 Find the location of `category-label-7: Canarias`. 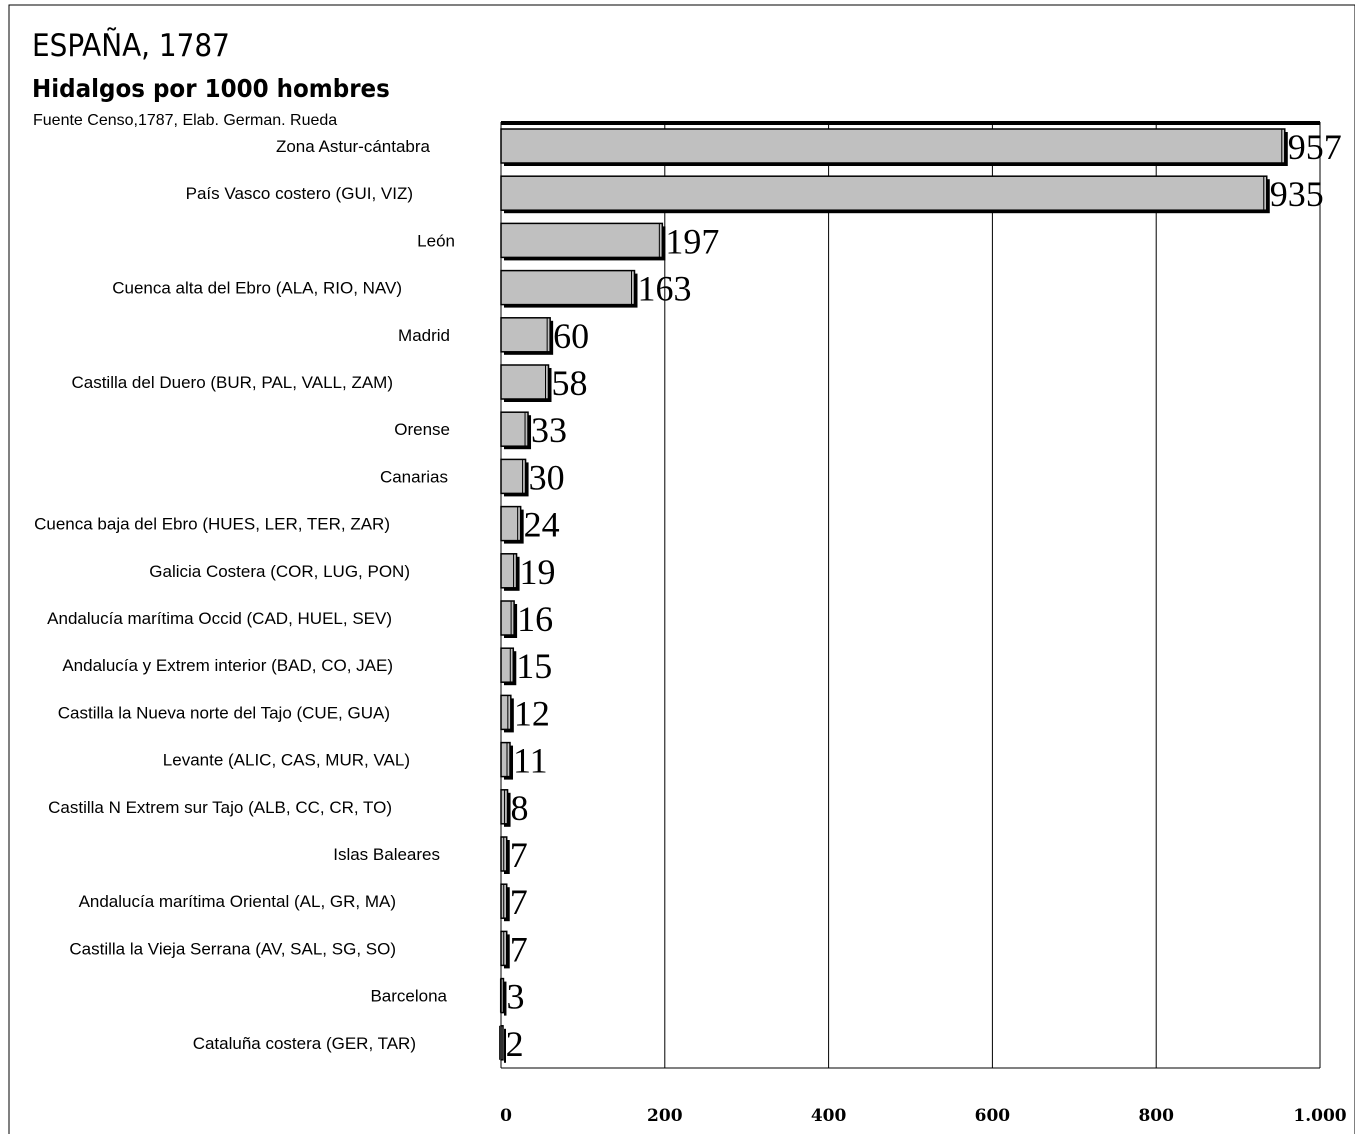

category-label-7: Canarias is located at coordinates (414, 476).